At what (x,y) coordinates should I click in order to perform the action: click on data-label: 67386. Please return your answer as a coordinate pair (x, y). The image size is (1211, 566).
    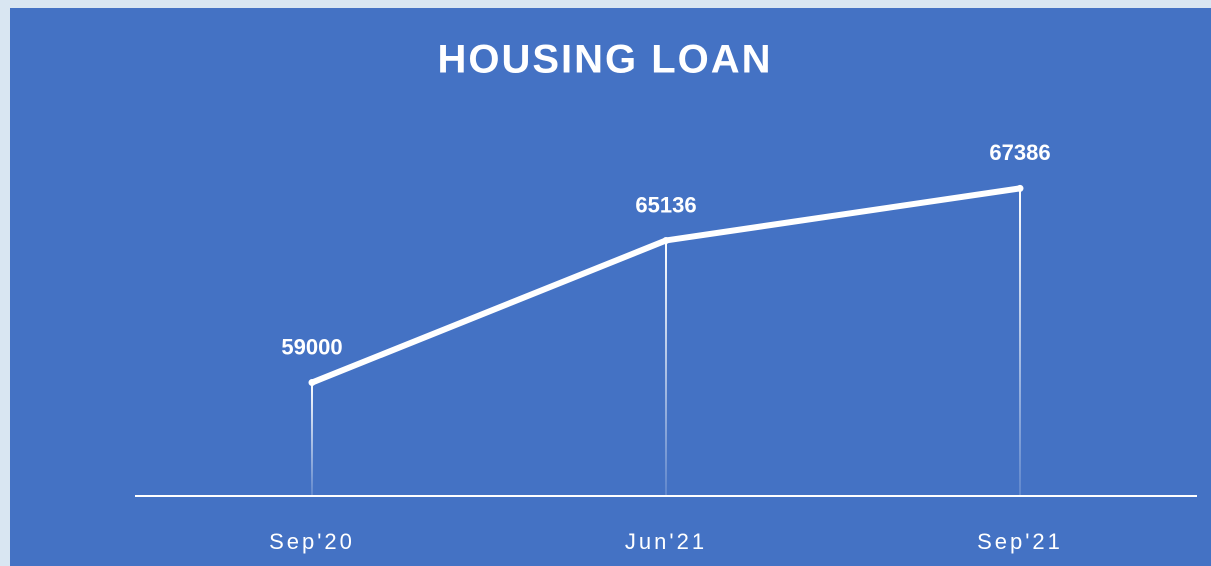
    Looking at the image, I should click on (1019, 152).